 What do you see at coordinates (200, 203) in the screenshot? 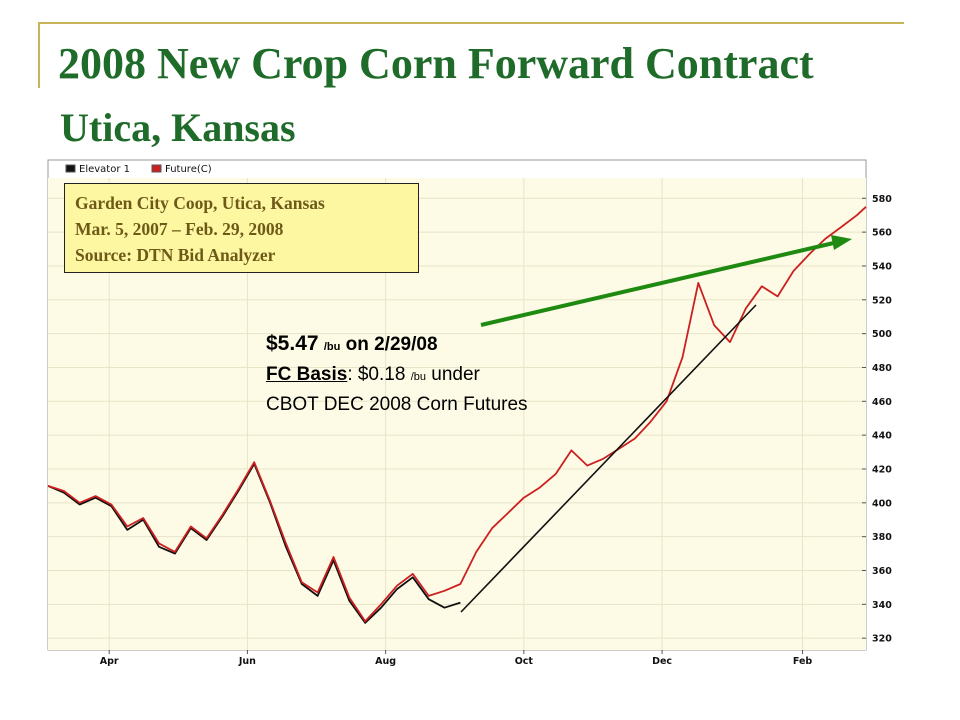
I see `info-line-location: Garden City Coop, Utica, Kansas` at bounding box center [200, 203].